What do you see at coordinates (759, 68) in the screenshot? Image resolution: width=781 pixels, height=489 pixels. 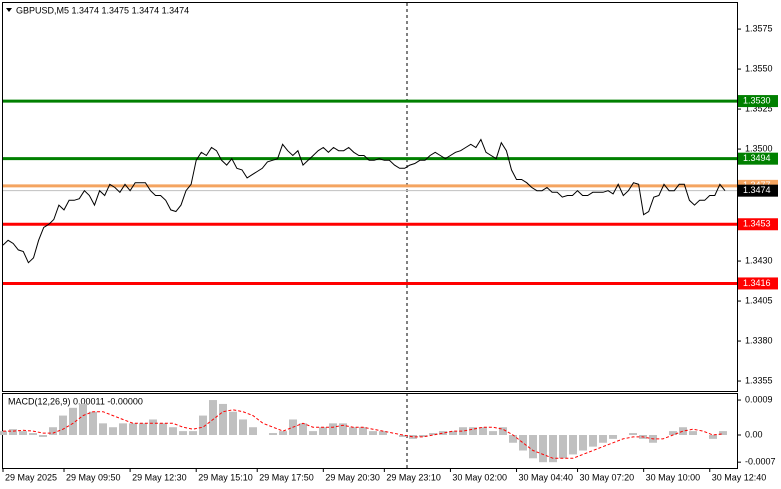 I see `y-tick-label: 1.3550` at bounding box center [759, 68].